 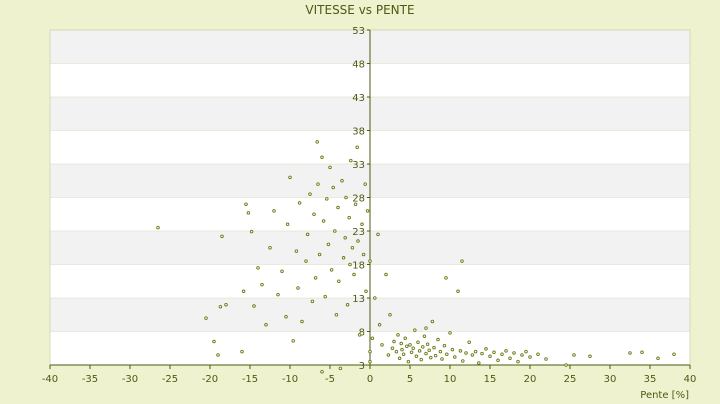 What do you see at coordinates (90, 379) in the screenshot?
I see `x-tick-label: -35` at bounding box center [90, 379].